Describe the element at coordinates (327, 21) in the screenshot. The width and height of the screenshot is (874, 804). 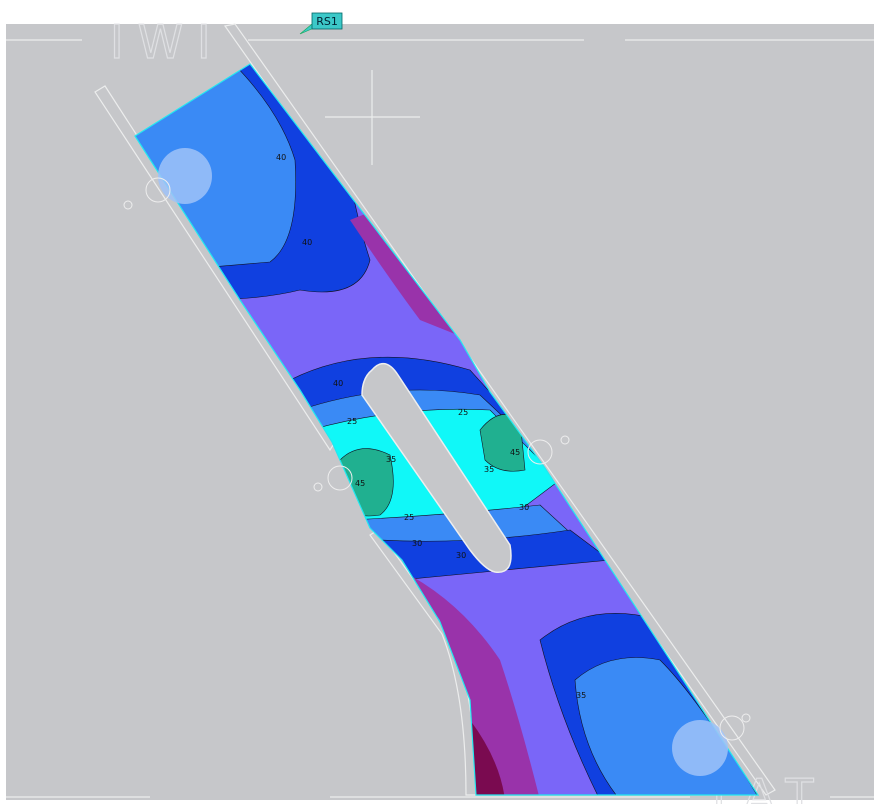
I see `tag-label: RS1` at that location.